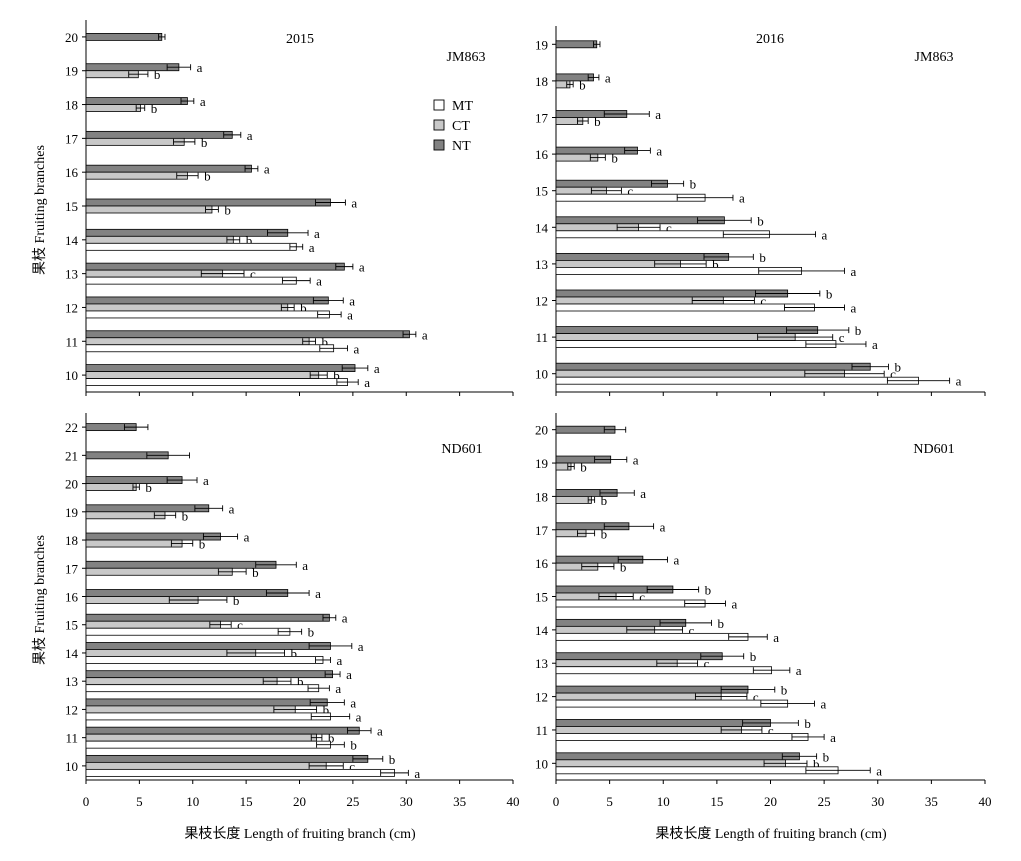  Describe the element at coordinates (770, 39) in the screenshot. I see `panel-year: 2016` at that location.